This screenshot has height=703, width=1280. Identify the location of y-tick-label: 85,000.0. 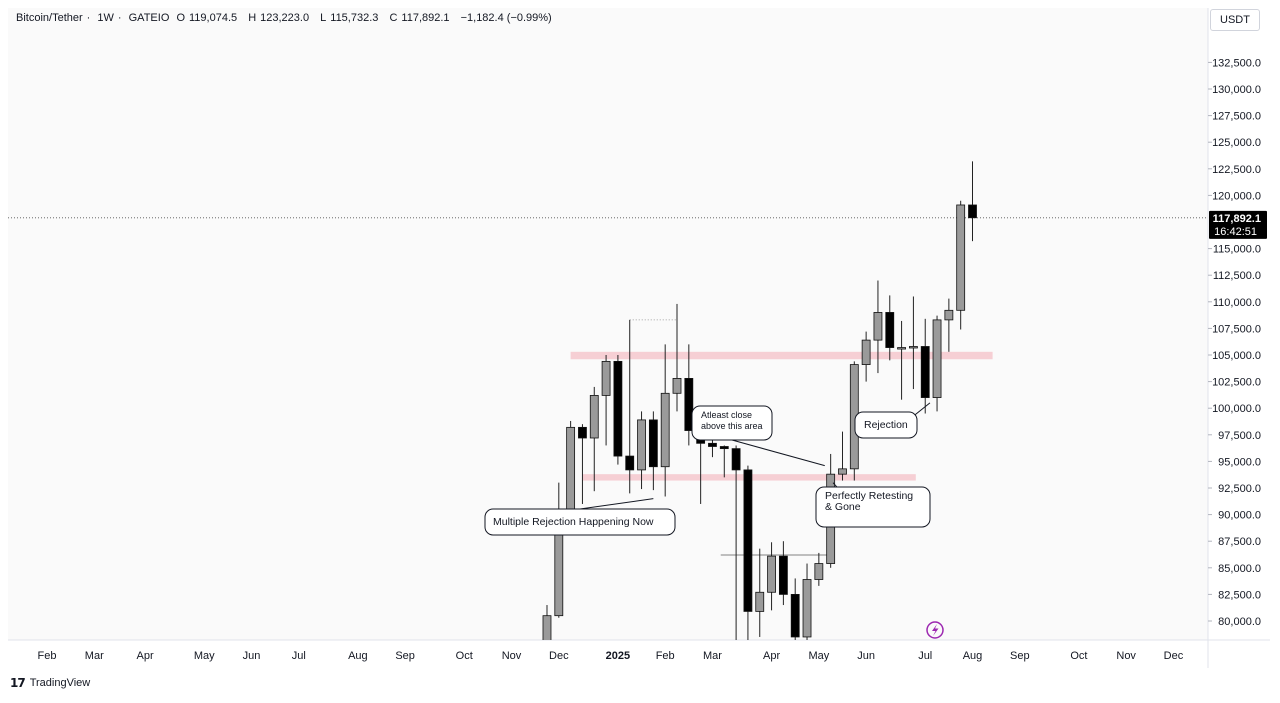
(1239, 569).